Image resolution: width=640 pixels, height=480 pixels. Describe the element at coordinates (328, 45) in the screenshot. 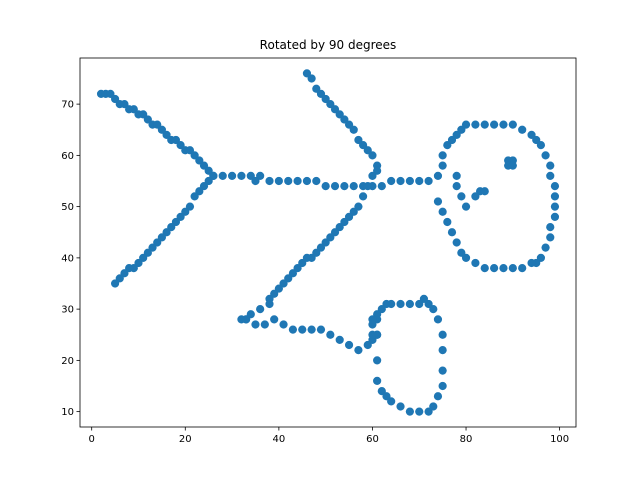

I see `chart-title: Rotated by 90 degrees` at that location.